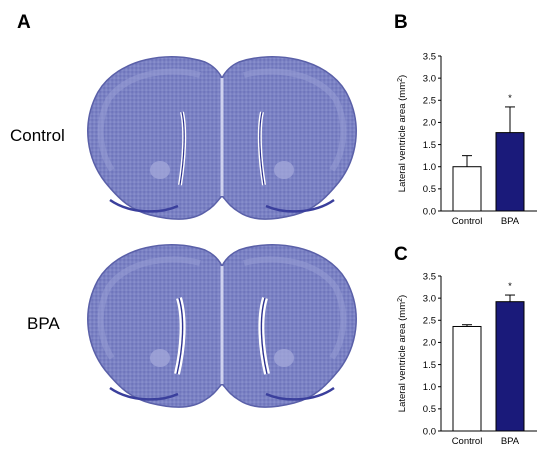 The image size is (550, 453). Describe the element at coordinates (43, 323) in the screenshot. I see `row-label-bpa: BPA` at that location.